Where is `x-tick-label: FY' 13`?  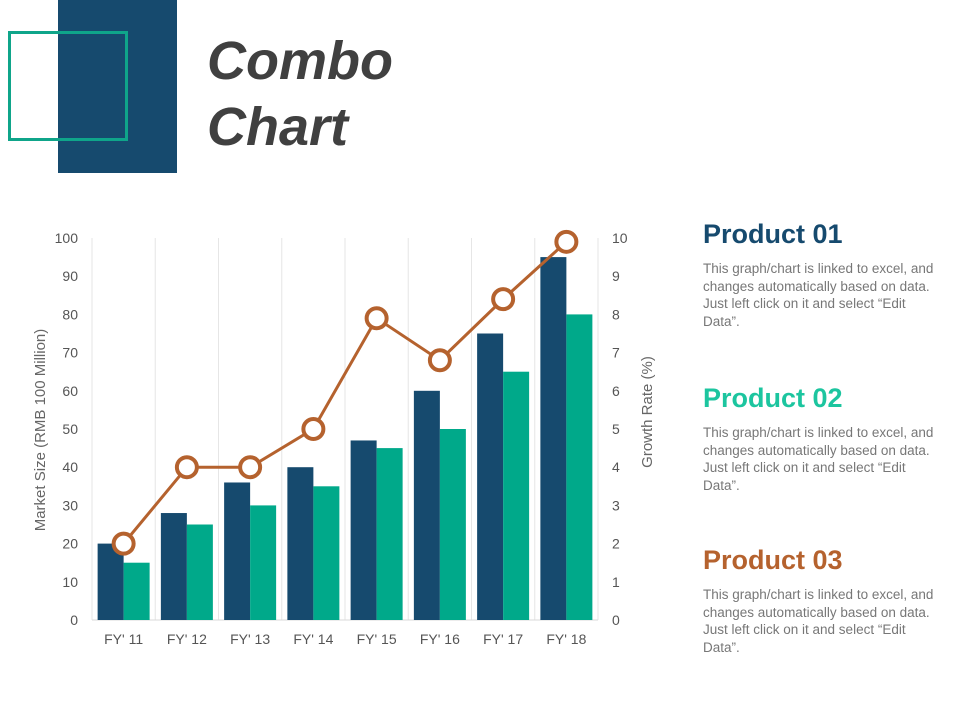
x-tick-label: FY' 13 is located at coordinates (250, 639).